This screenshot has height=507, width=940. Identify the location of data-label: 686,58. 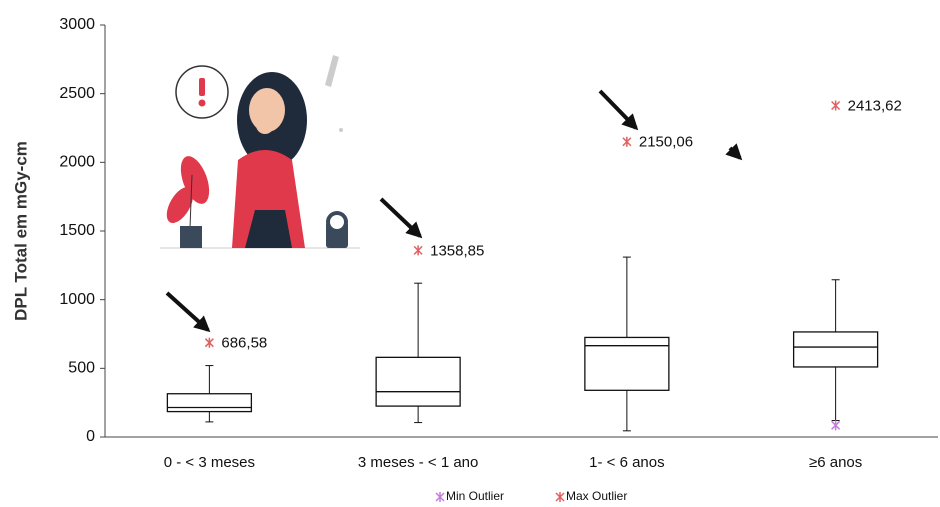
(244, 343).